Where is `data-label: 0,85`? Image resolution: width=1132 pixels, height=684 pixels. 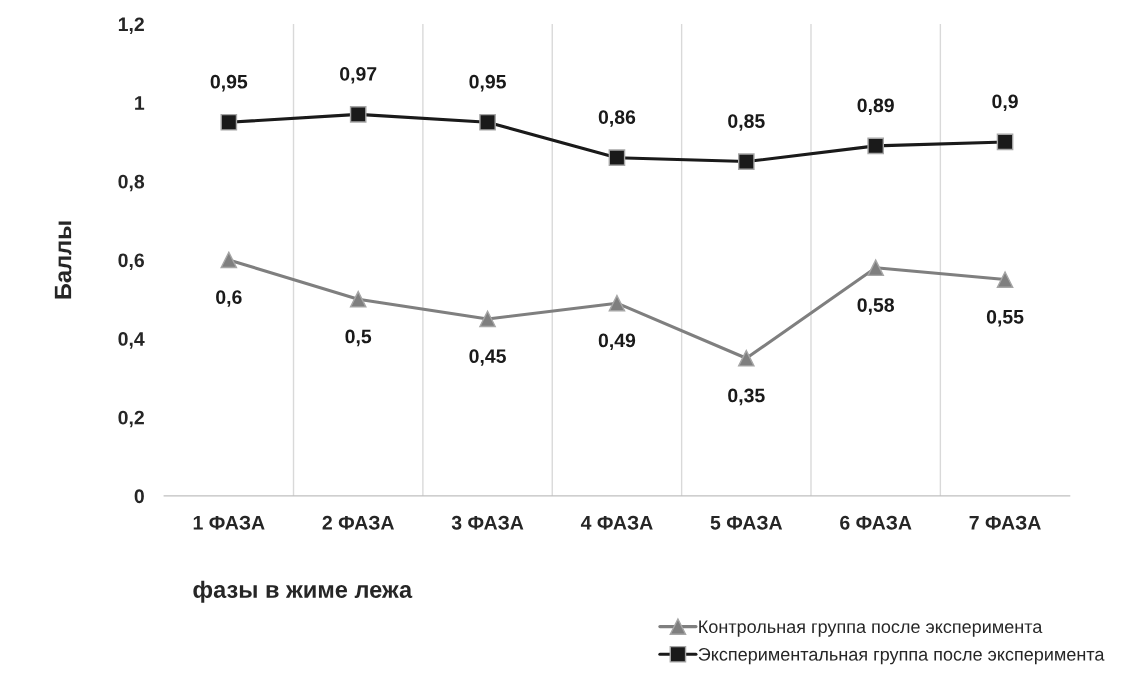 data-label: 0,85 is located at coordinates (746, 122).